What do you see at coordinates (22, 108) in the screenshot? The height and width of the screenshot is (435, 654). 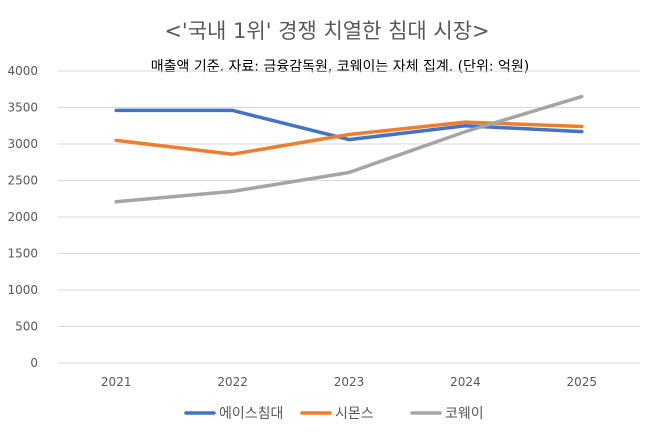 I see `y-tick-label: 3500` at bounding box center [22, 108].